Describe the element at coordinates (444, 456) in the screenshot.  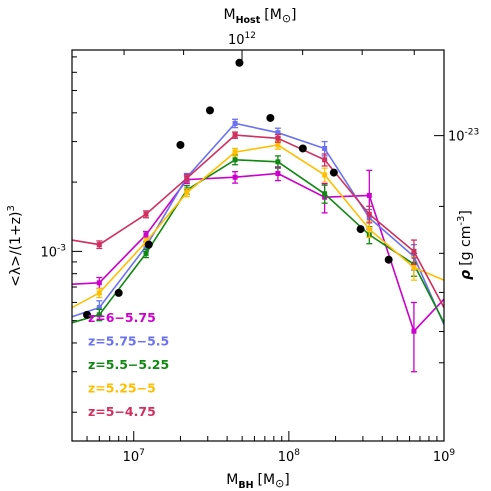
I see `x-tick-label: 109` at that location.